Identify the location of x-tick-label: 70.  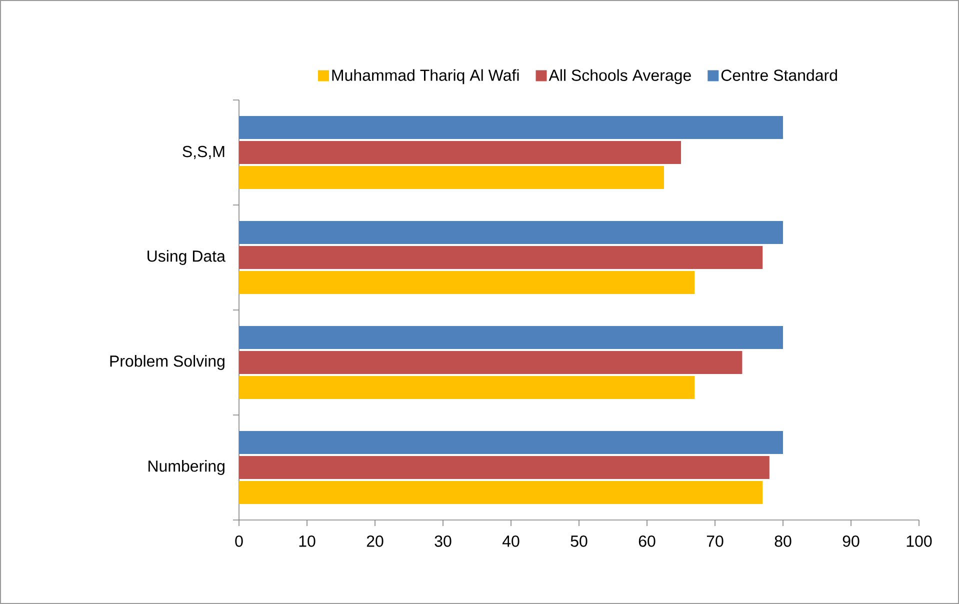
(715, 541).